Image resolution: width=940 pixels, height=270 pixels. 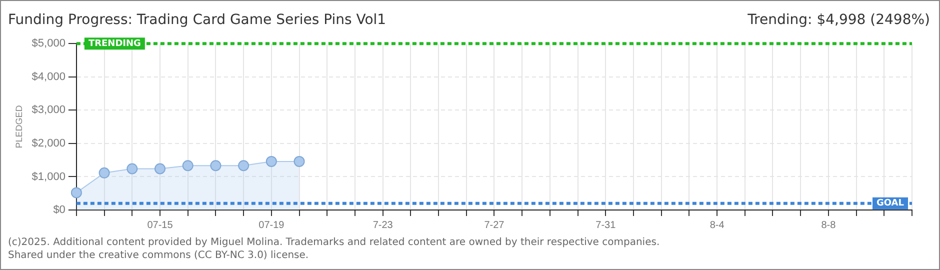 I want to click on y-tick-label: $5,000, so click(x=49, y=44).